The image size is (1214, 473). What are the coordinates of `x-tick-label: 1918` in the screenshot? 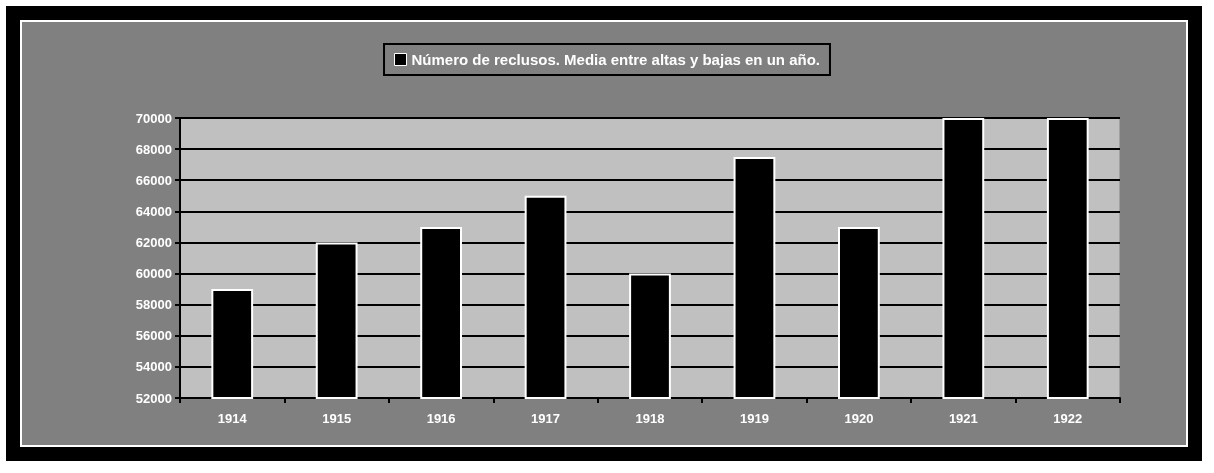 It's located at (650, 418).